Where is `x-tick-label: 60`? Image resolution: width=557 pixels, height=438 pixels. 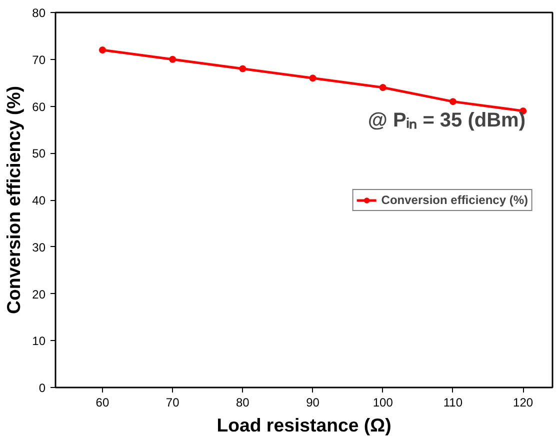 x-tick-label: 60 is located at coordinates (103, 403).